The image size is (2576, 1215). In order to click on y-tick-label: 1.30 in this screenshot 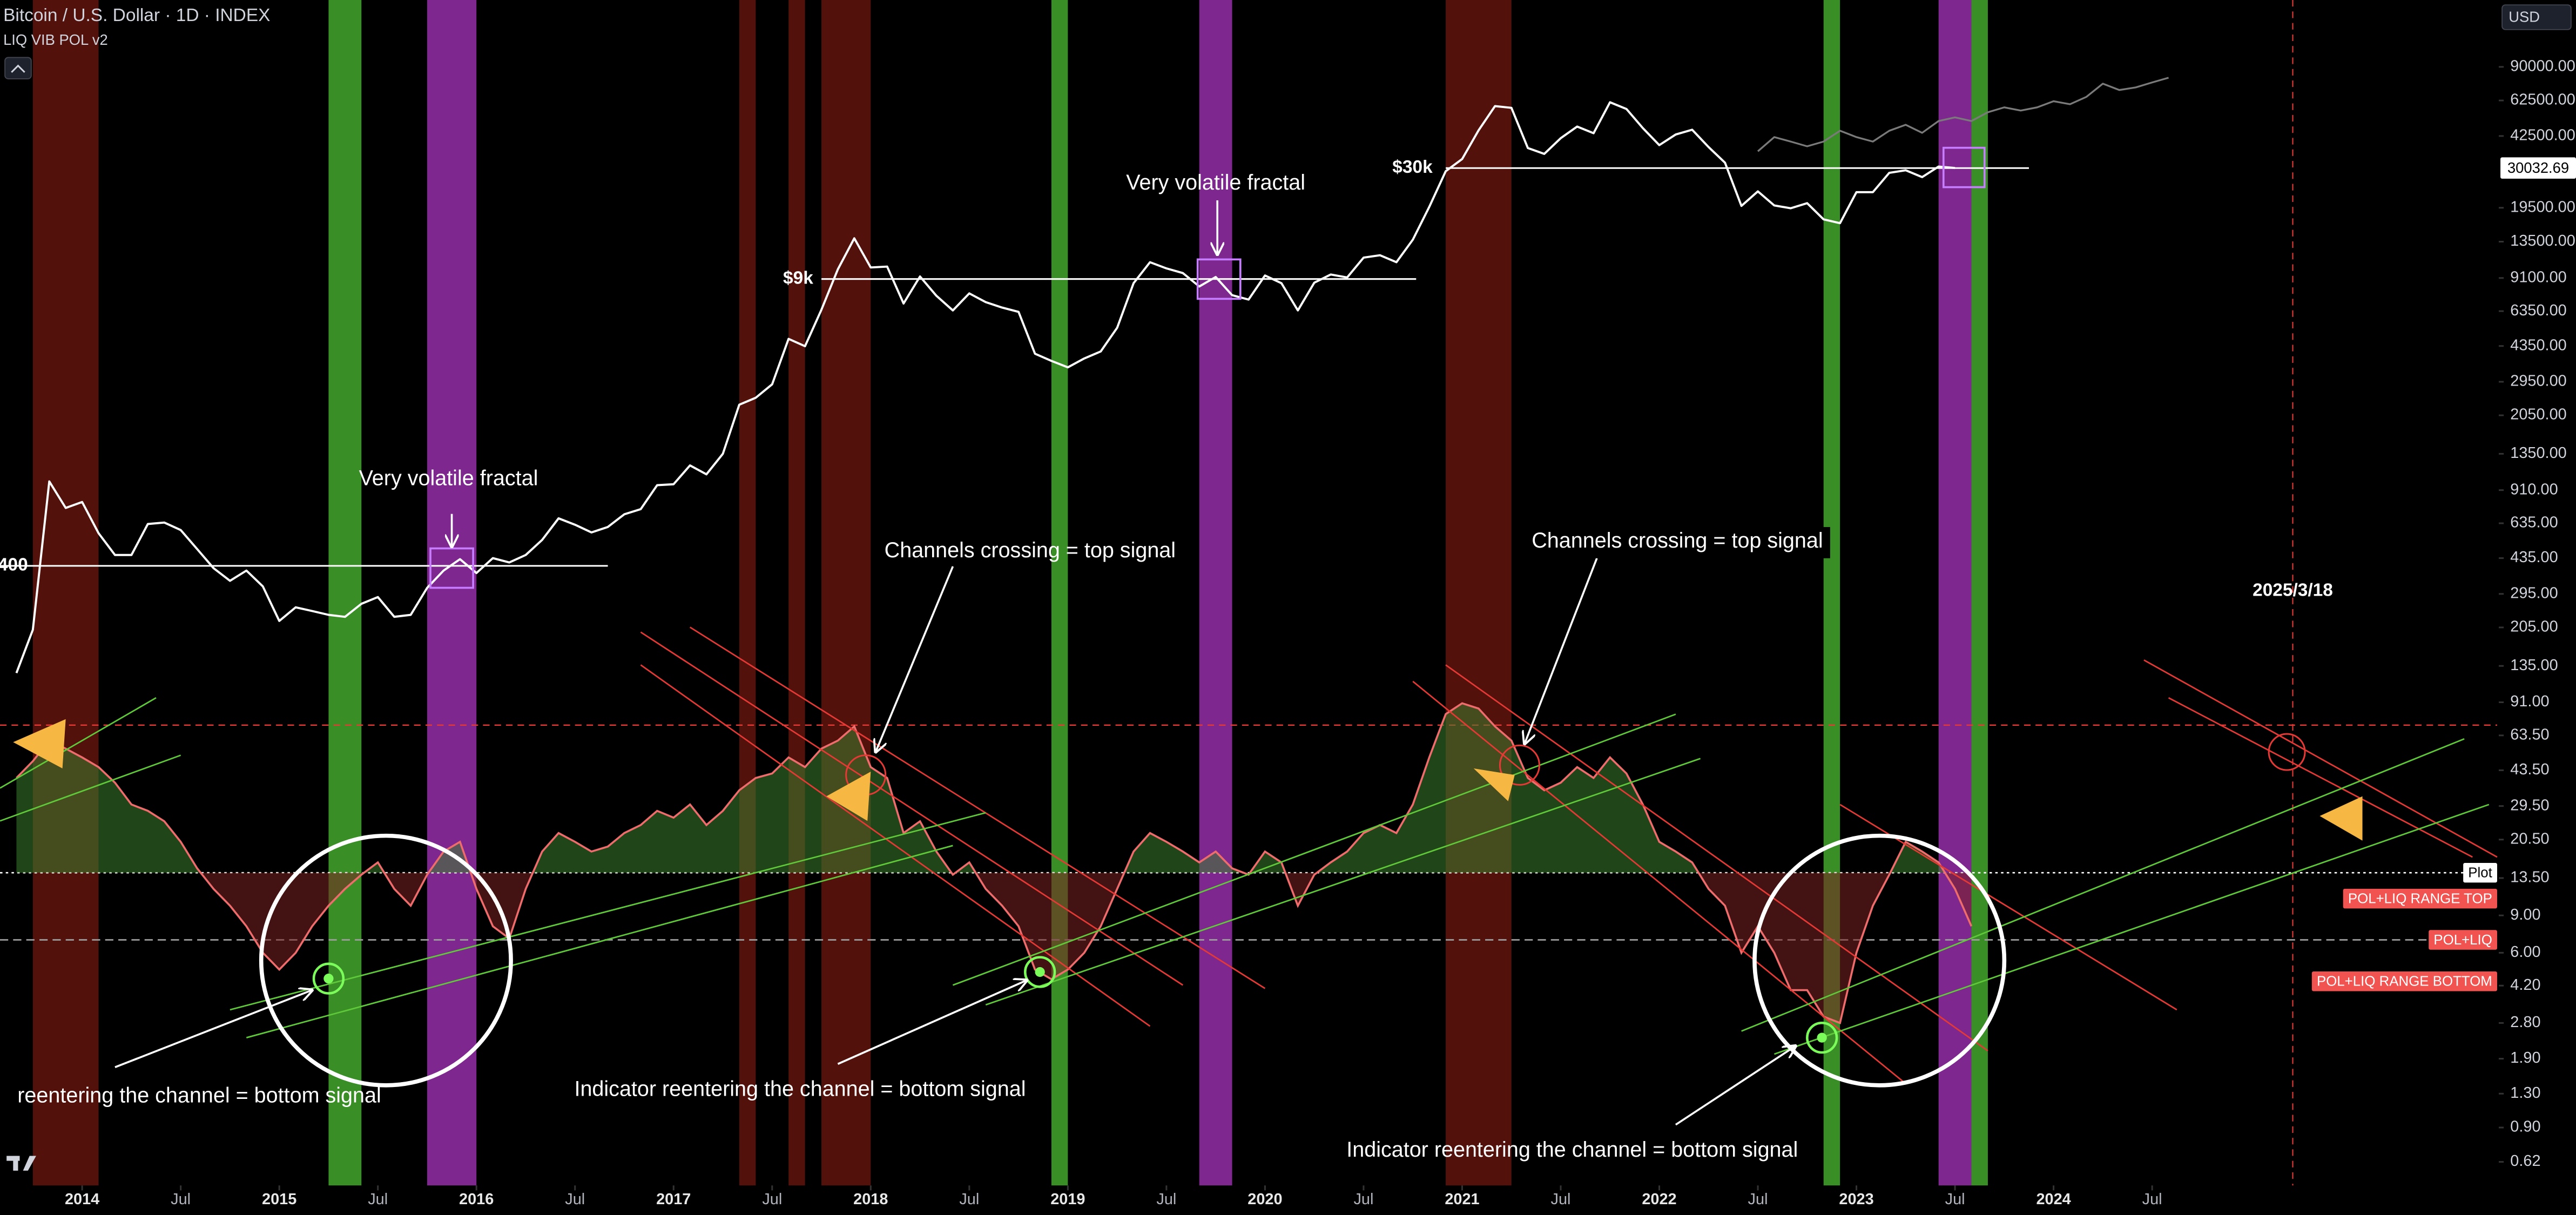, I will do `click(2525, 1093)`.